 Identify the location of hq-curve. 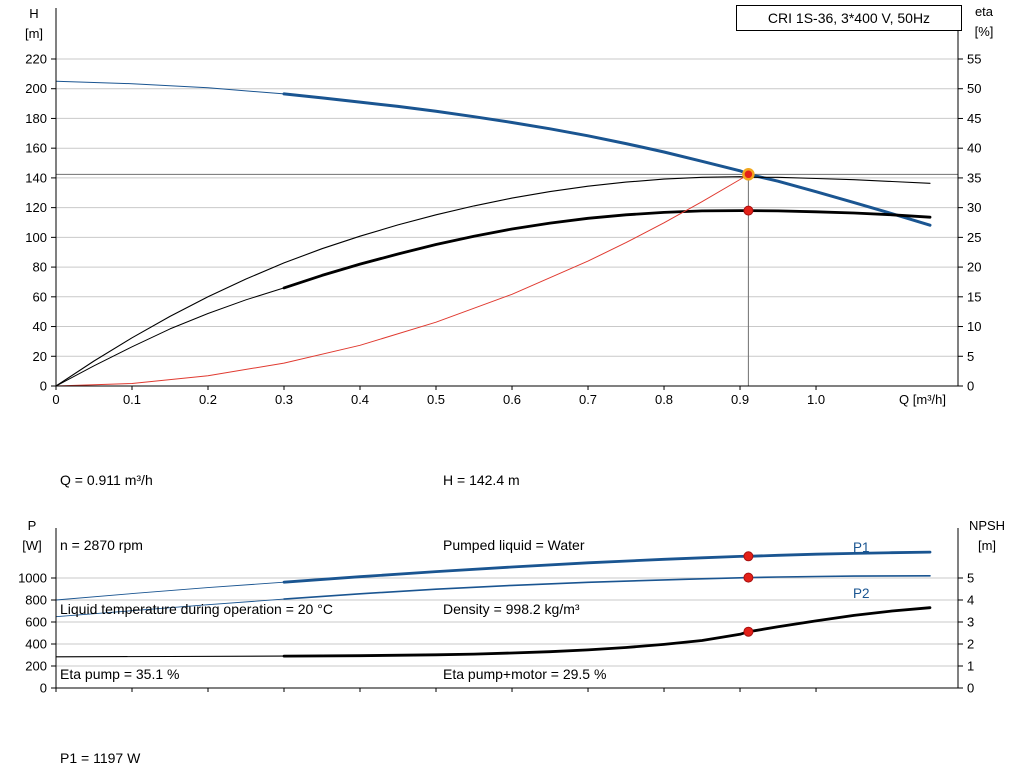
(607, 159).